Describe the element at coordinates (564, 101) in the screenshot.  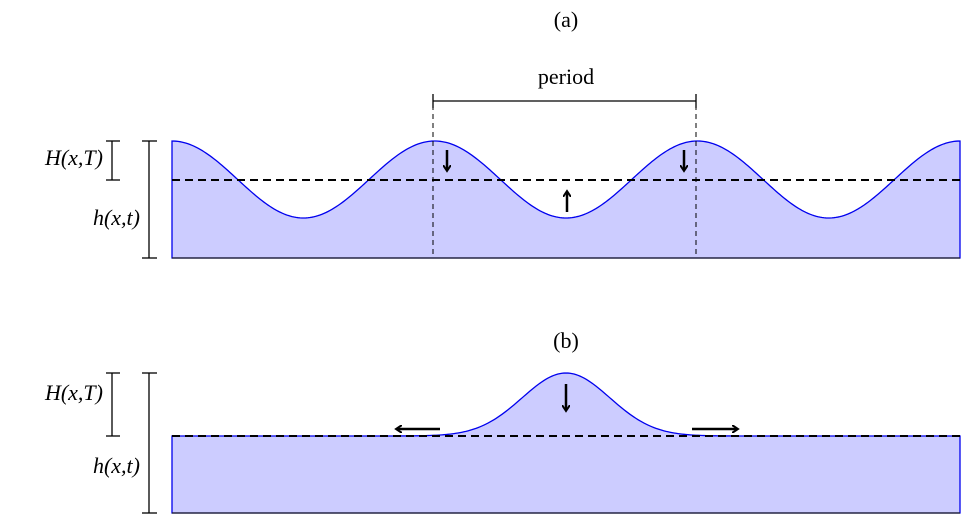
I see `period-bracket` at that location.